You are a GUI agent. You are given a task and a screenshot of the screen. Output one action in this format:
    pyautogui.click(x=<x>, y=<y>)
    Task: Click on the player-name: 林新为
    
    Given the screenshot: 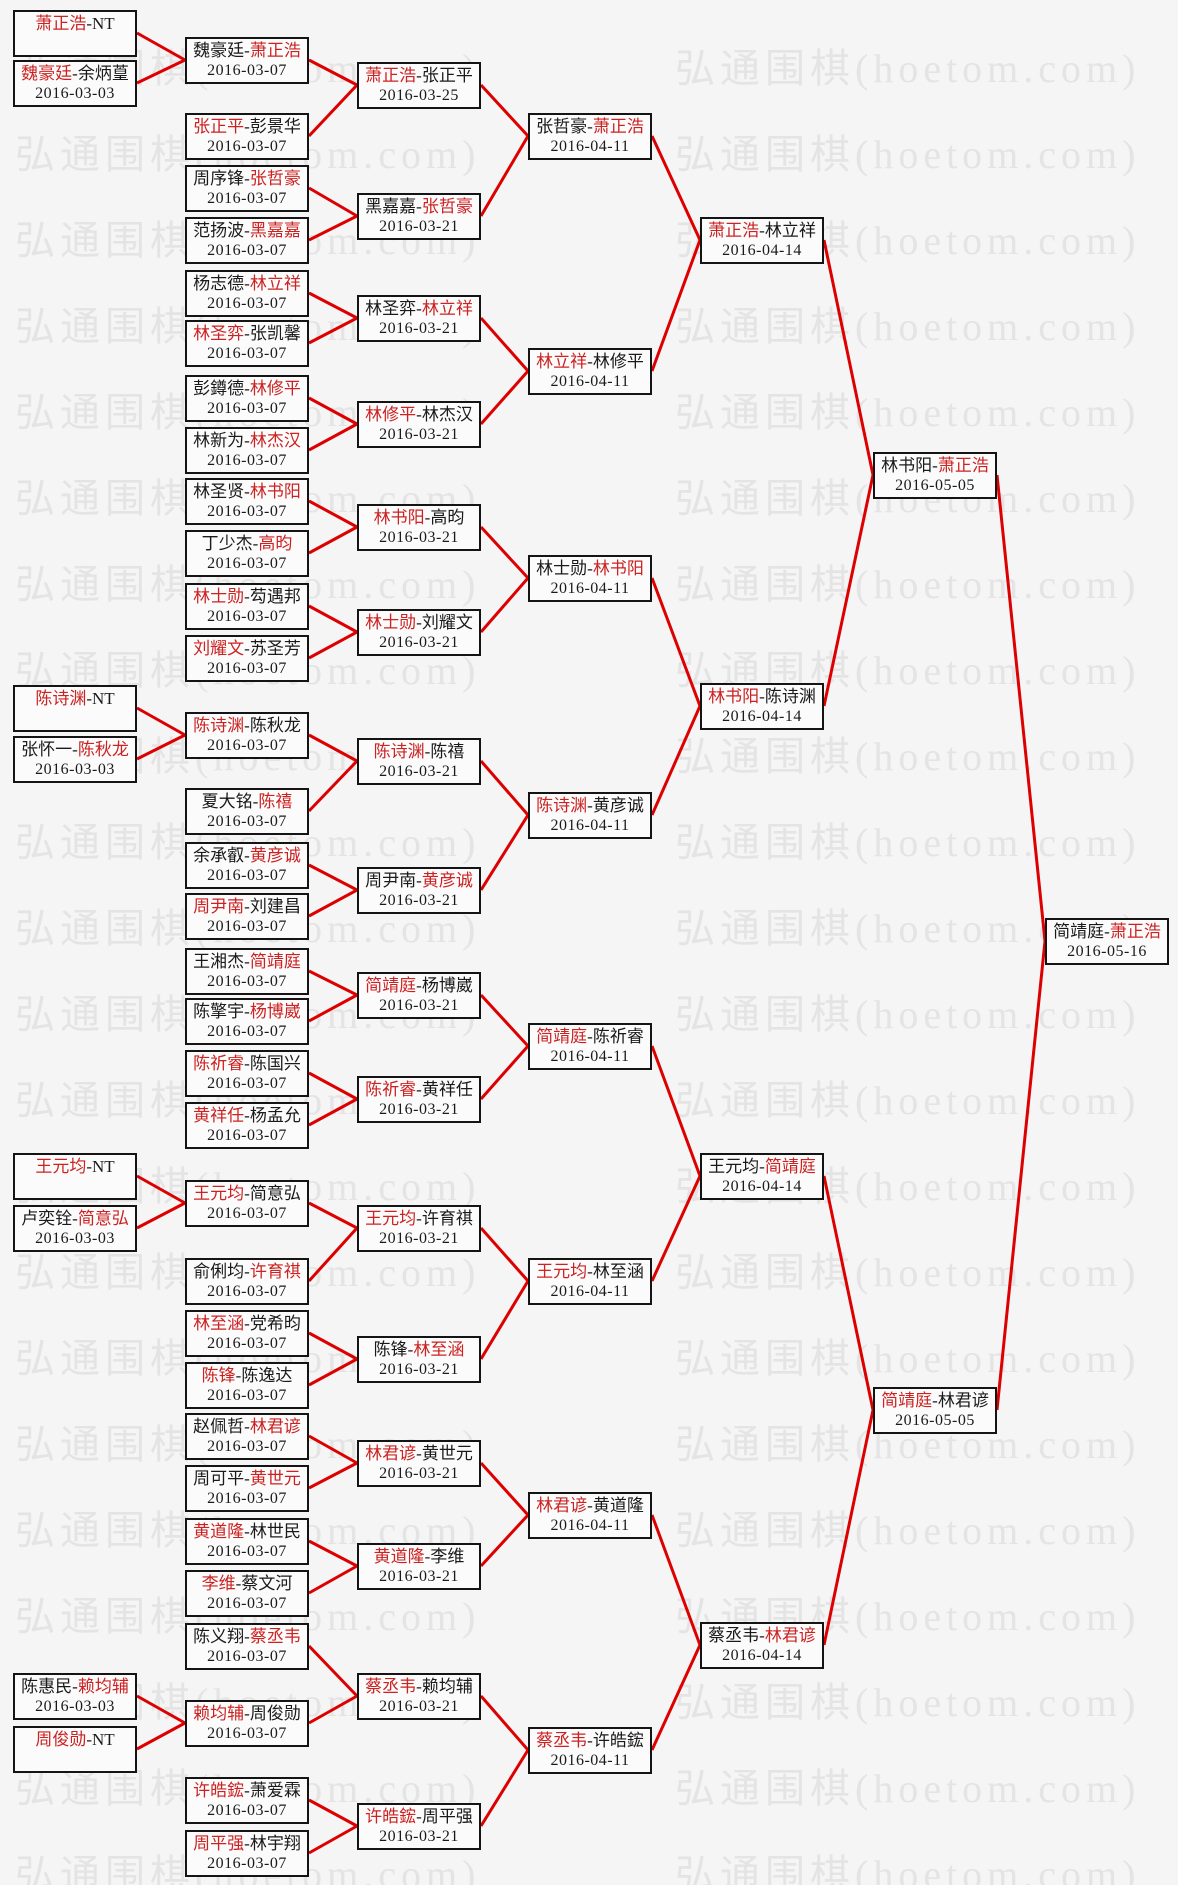 What is the action you would take?
    pyautogui.click(x=219, y=440)
    